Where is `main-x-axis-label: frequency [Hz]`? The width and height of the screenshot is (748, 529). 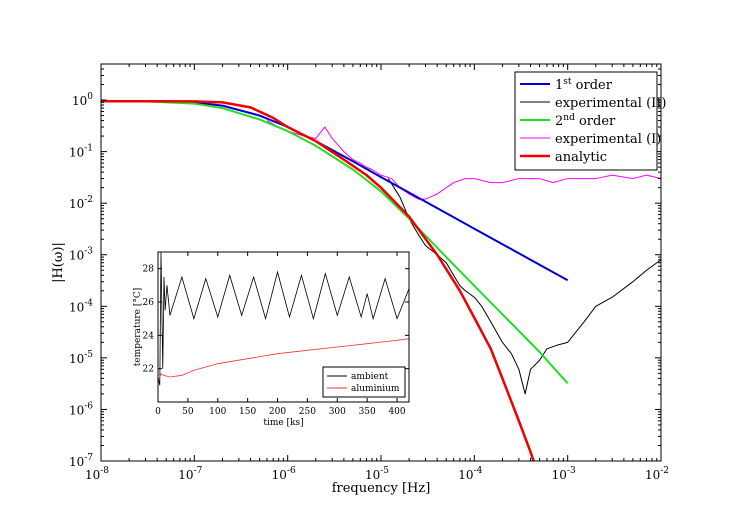 main-x-axis-label: frequency [Hz] is located at coordinates (381, 488).